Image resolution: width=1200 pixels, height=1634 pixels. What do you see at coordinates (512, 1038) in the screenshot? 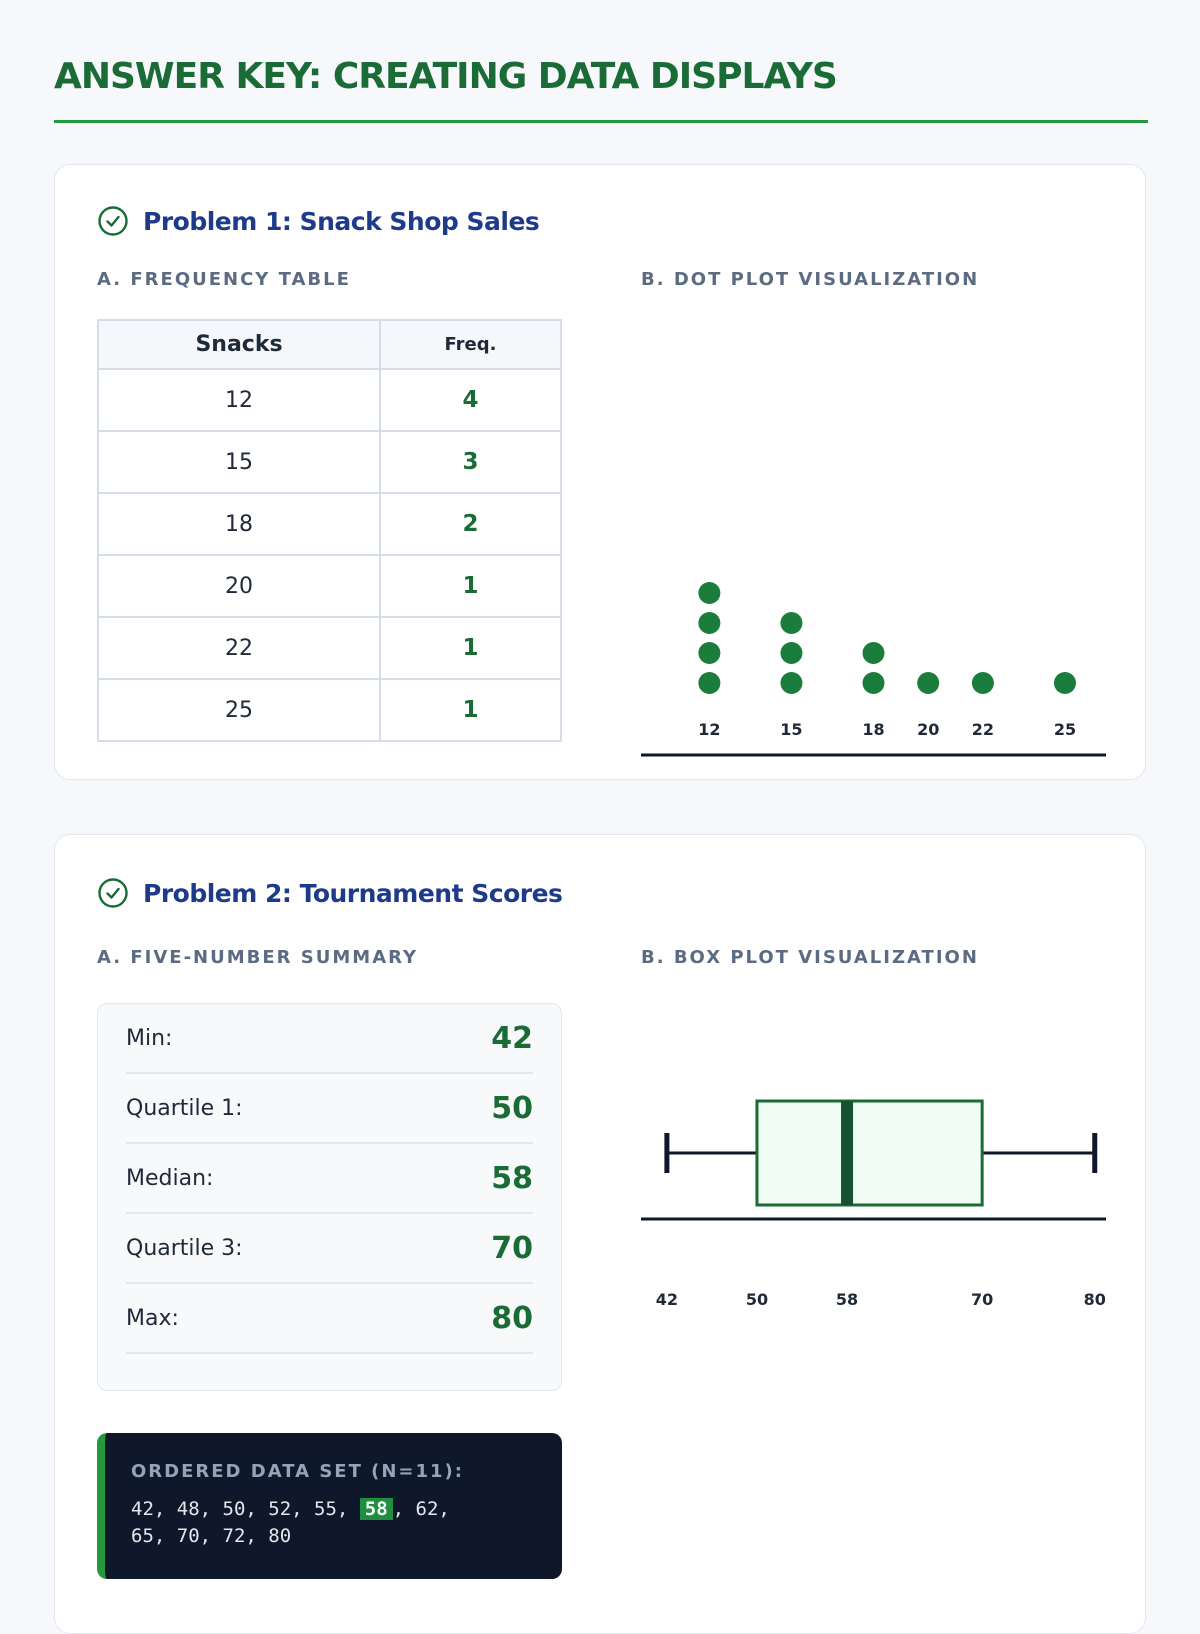
I see `summary-value: 42` at bounding box center [512, 1038].